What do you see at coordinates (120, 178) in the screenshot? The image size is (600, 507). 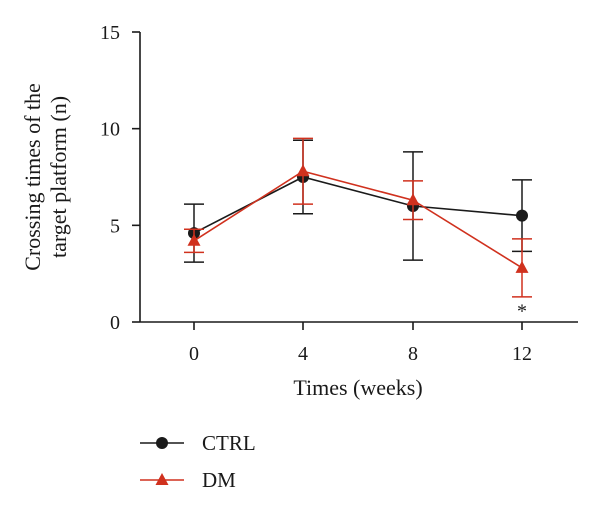 I see `y-ticks: 0 5 10 15` at bounding box center [120, 178].